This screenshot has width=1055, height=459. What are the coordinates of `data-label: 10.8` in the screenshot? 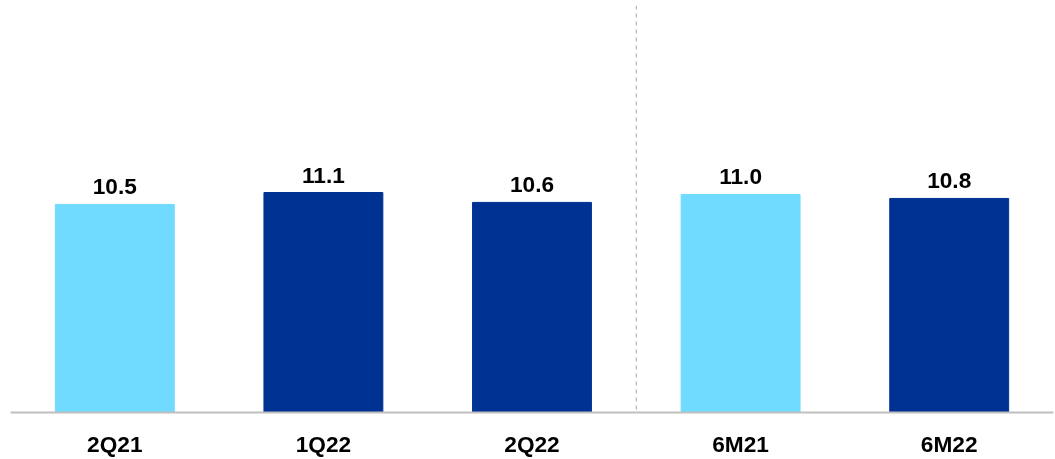 It's located at (949, 180).